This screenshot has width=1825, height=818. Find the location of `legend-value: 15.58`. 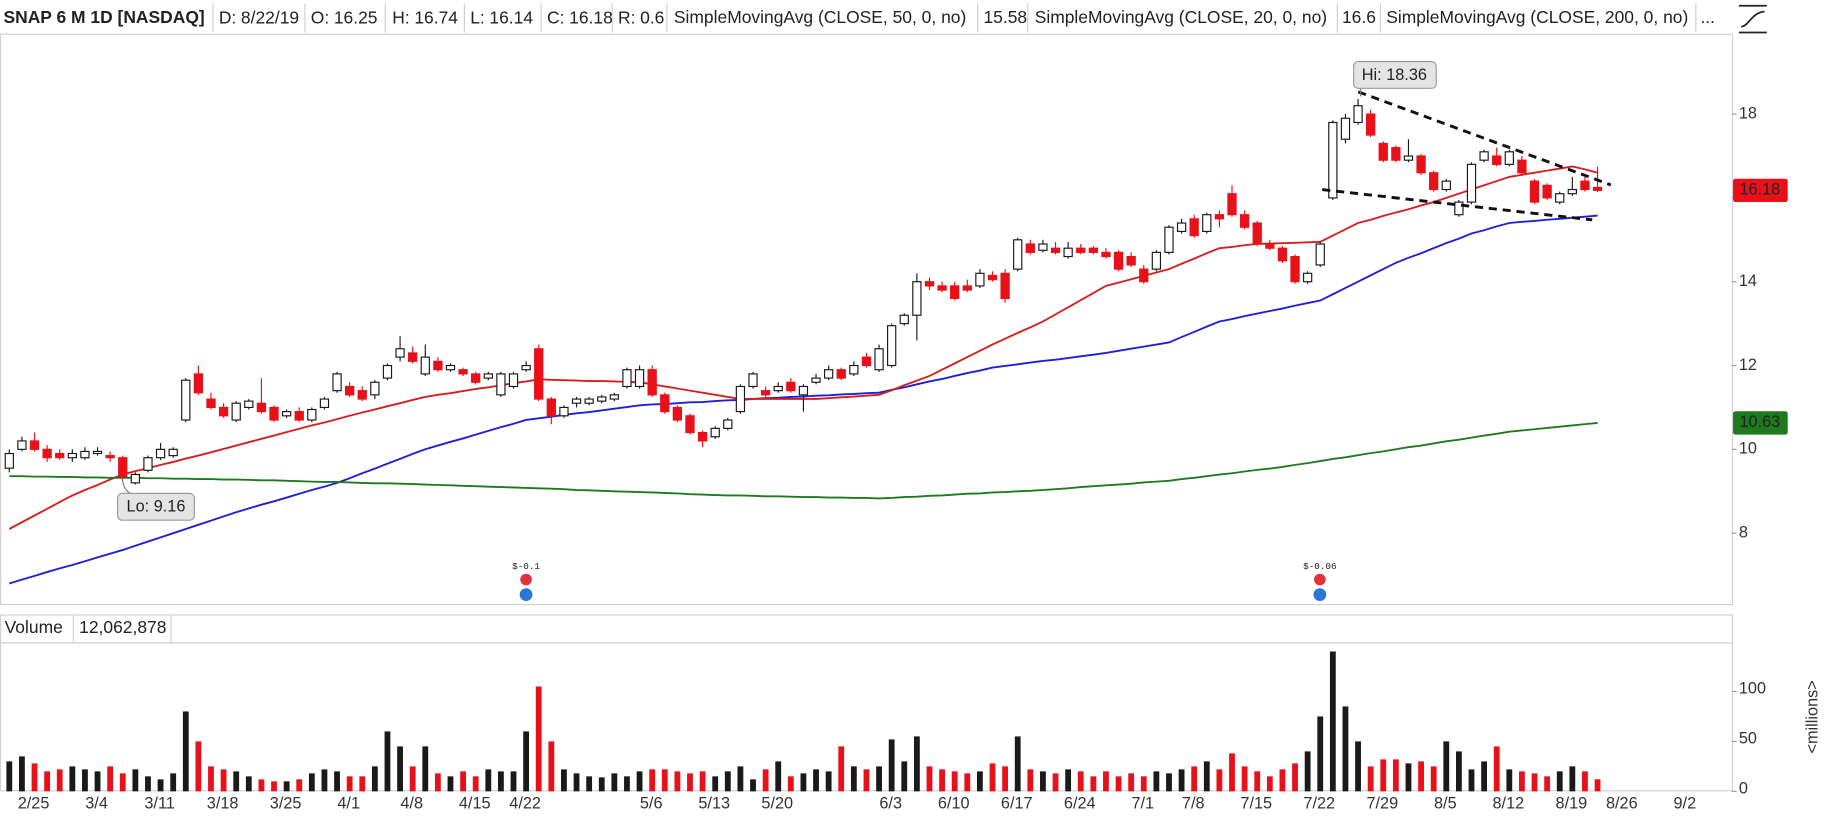

legend-value: 15.58 is located at coordinates (1005, 17).